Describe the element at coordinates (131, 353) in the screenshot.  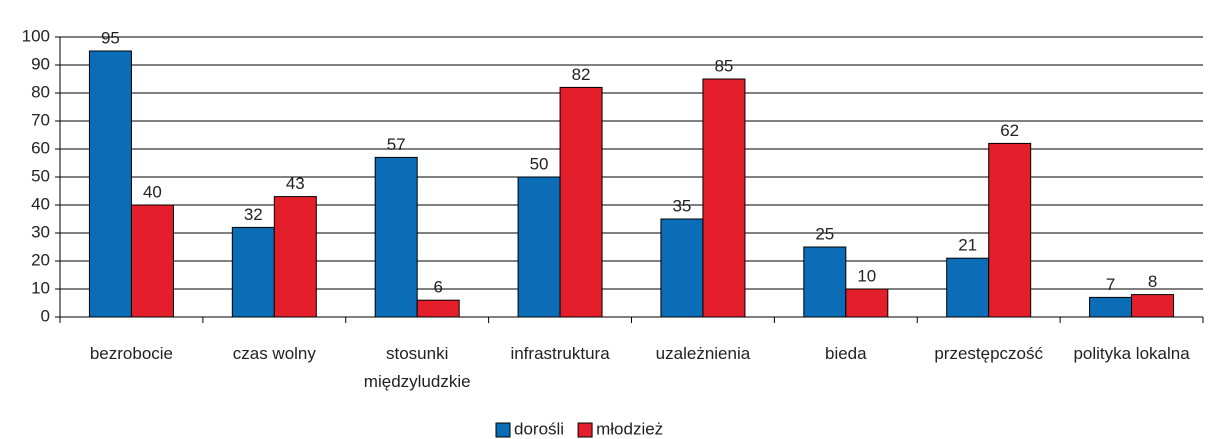
I see `x-tick-label: bezrobocie` at that location.